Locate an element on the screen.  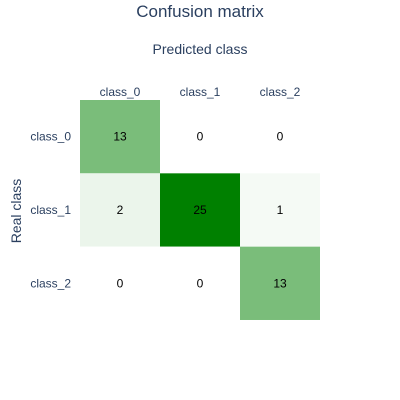
cell-value-label: 2 is located at coordinates (120, 210).